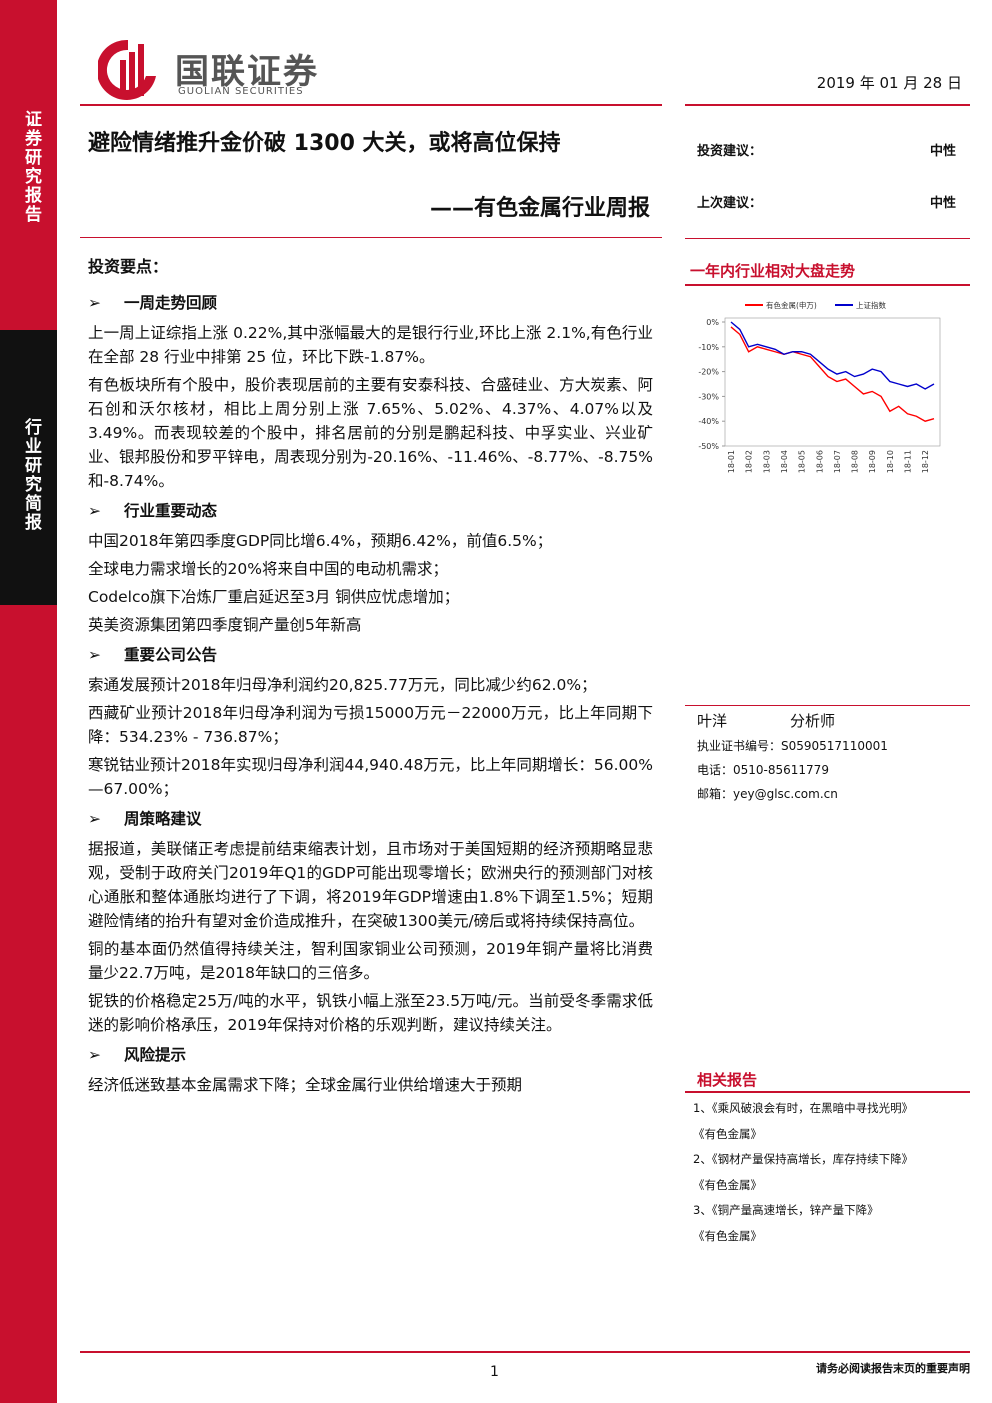  What do you see at coordinates (712, 322) in the screenshot?
I see `y-tick-label: 0%` at bounding box center [712, 322].